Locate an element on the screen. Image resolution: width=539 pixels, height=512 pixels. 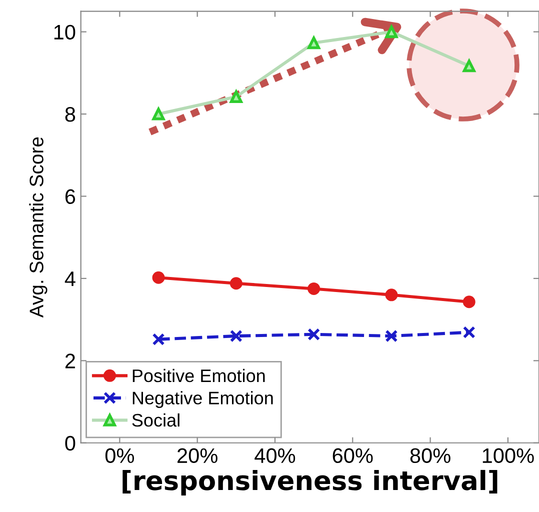
x-tick-label: 20% is located at coordinates (198, 456).